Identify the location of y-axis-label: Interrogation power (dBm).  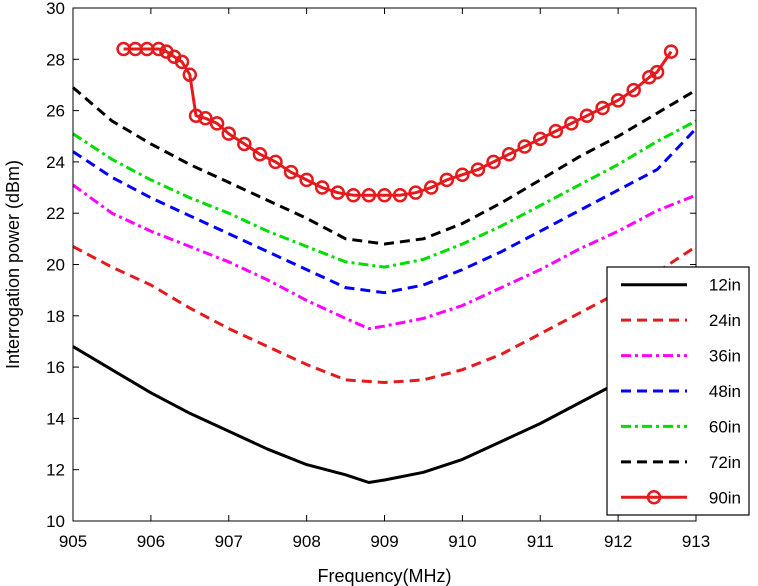
(13, 264).